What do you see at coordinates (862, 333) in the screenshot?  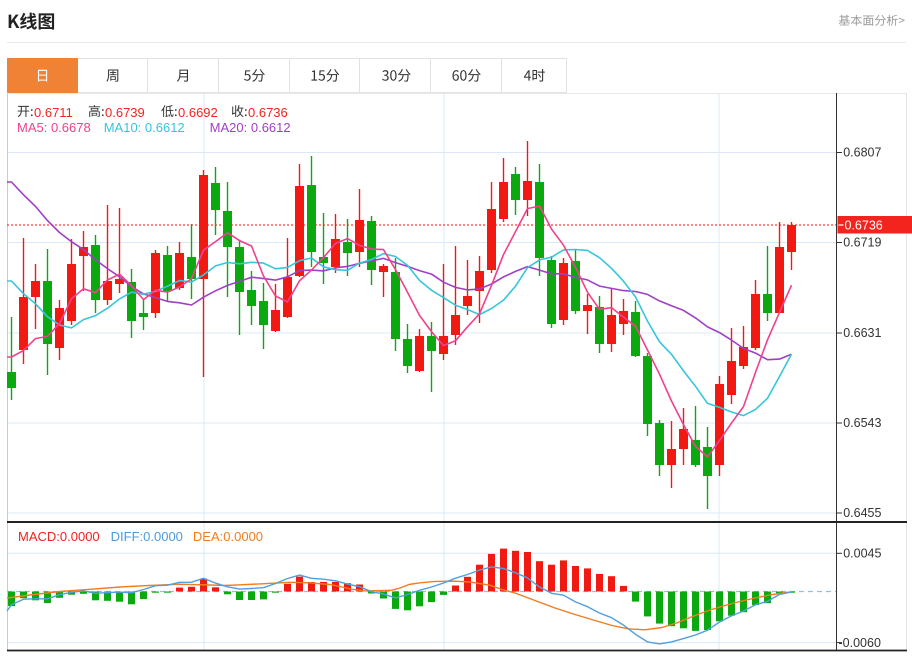 I see `svg-text: 0.6631` at bounding box center [862, 333].